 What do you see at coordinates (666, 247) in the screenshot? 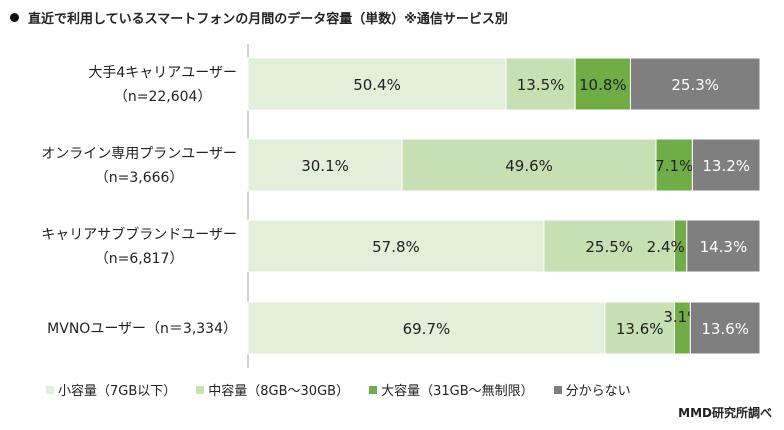
I see `data-label-large-2: 2.4%` at bounding box center [666, 247].